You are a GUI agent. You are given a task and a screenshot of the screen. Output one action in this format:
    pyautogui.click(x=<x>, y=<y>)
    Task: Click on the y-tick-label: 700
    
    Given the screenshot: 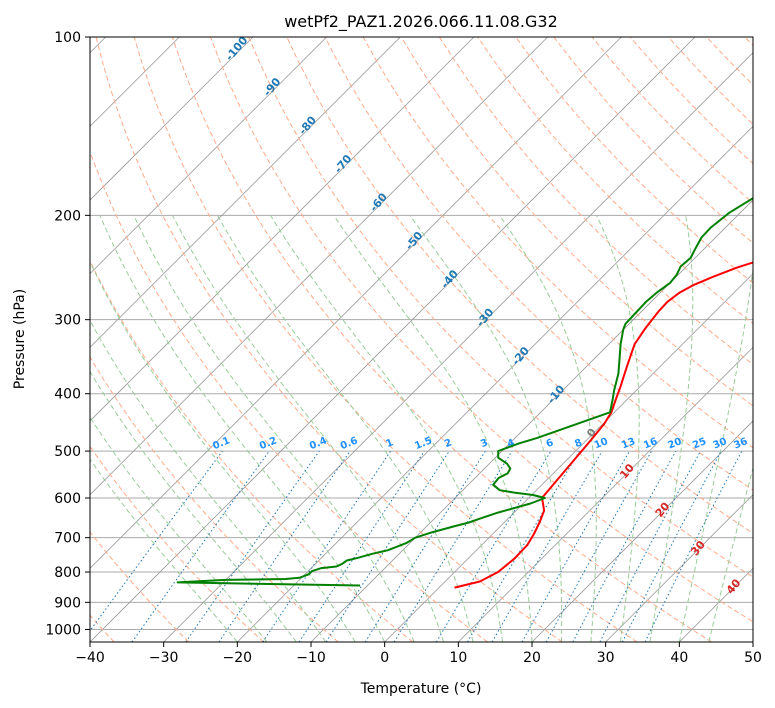 What is the action you would take?
    pyautogui.click(x=67, y=539)
    